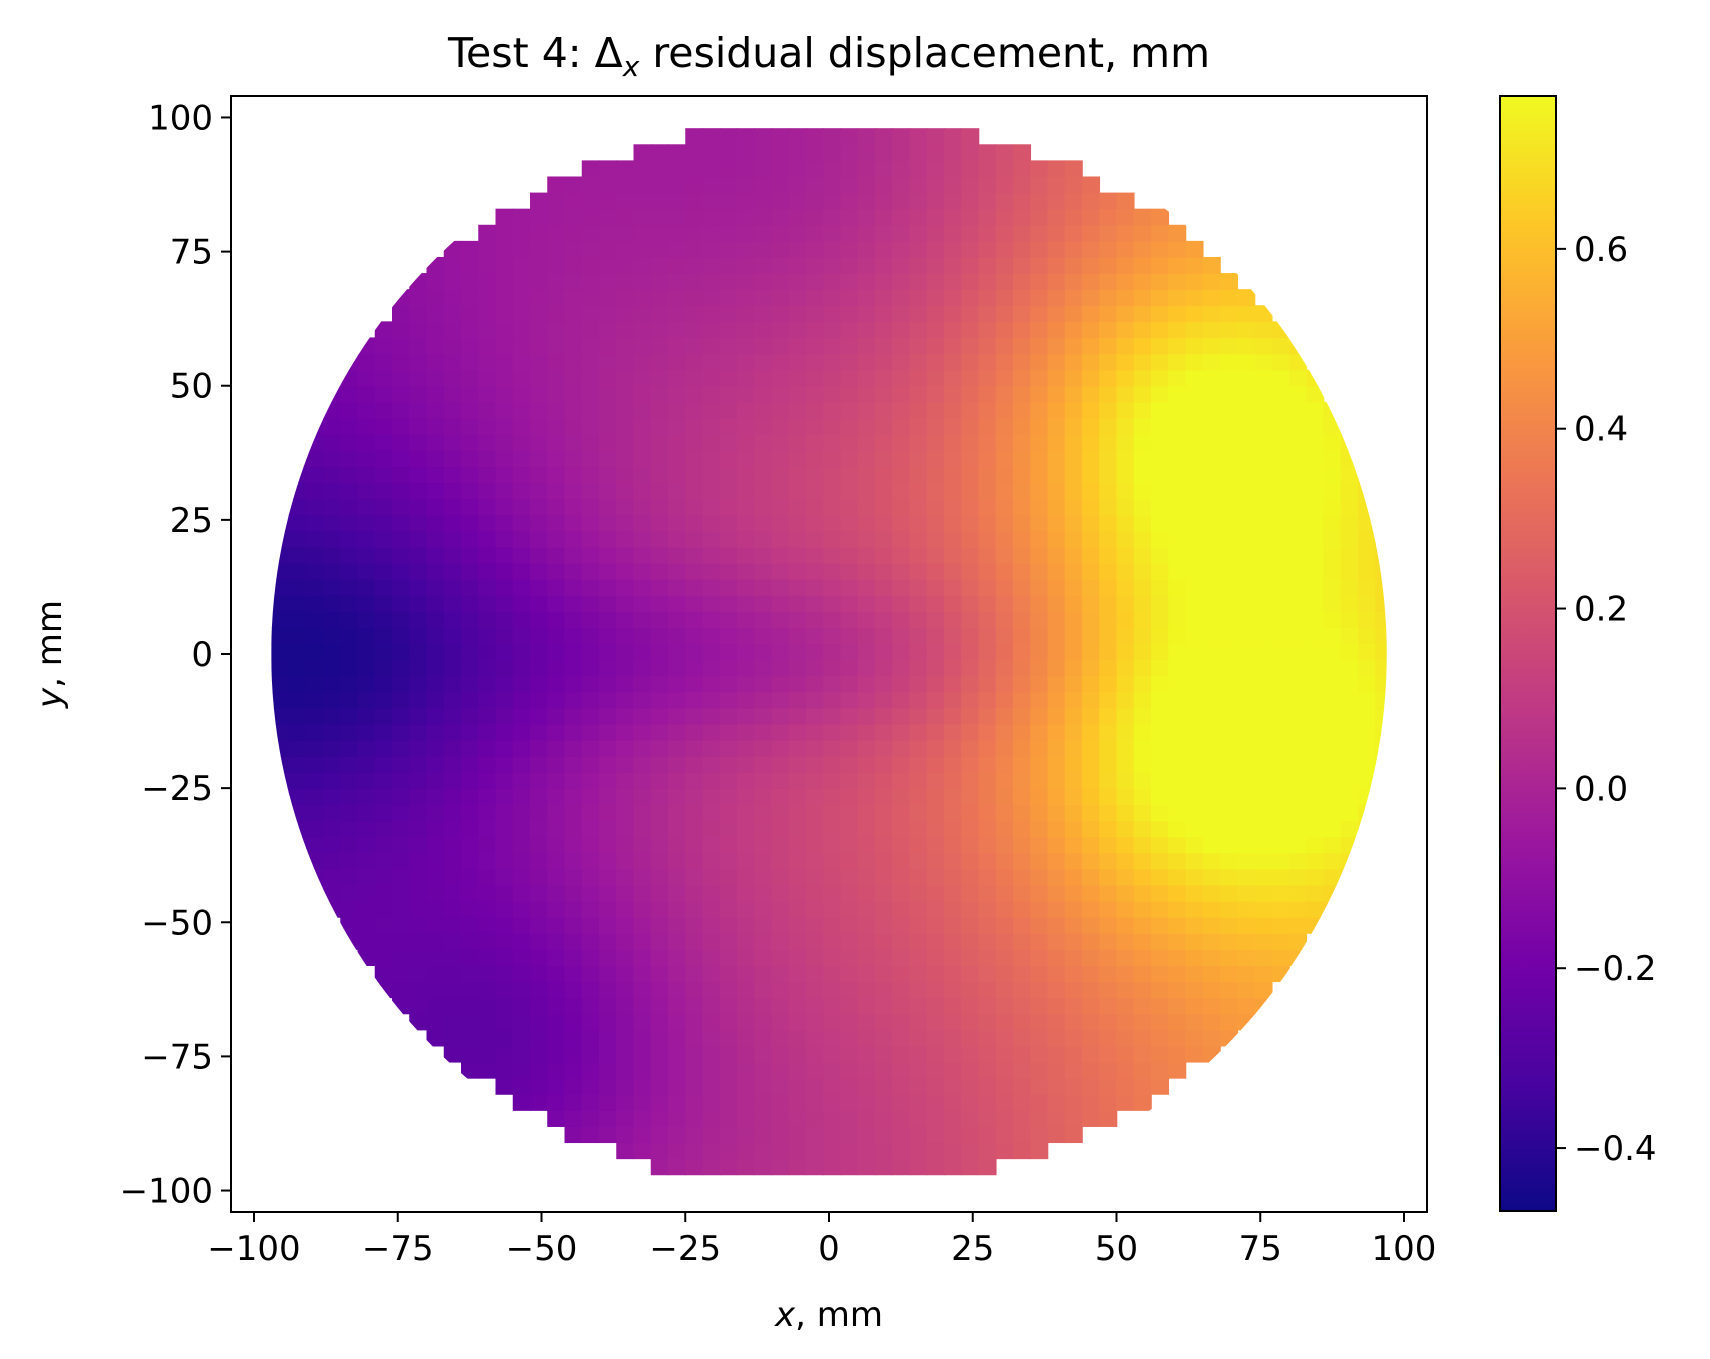  What do you see at coordinates (177, 789) in the screenshot?
I see `y-tick-label: −25` at bounding box center [177, 789].